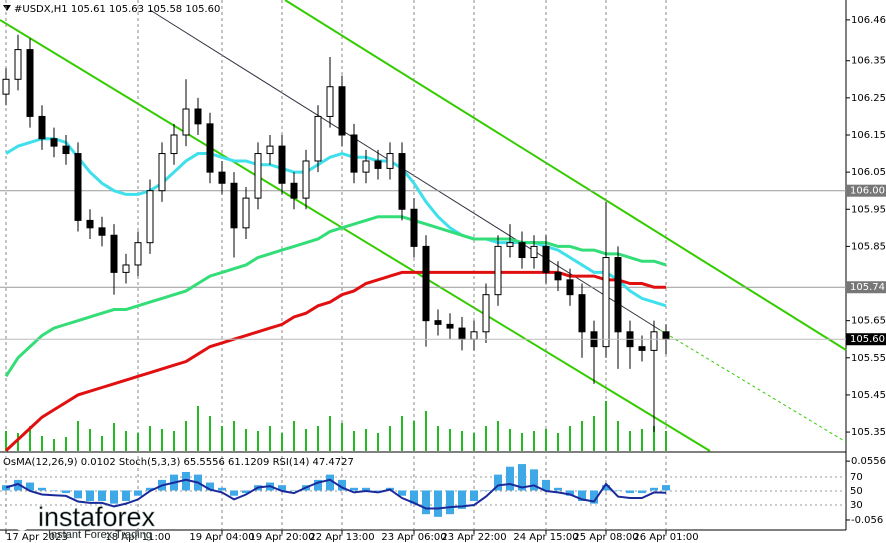  Describe the element at coordinates (868, 246) in the screenshot. I see `y-tick-label: 105.85` at that location.